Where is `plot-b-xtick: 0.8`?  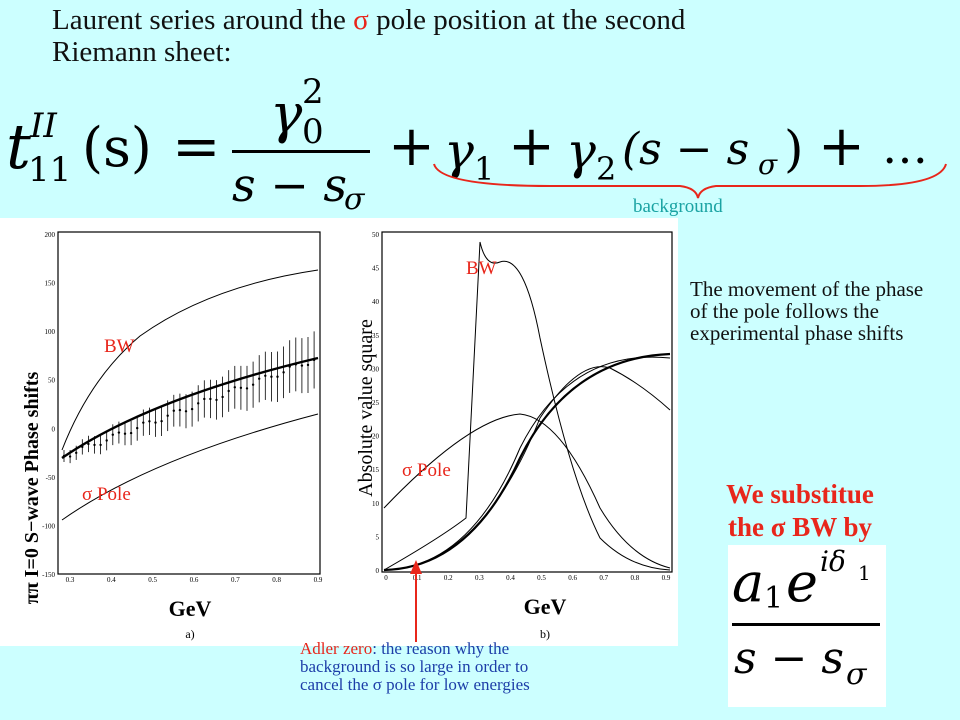
plot-b-xtick: 0.8 is located at coordinates (635, 578).